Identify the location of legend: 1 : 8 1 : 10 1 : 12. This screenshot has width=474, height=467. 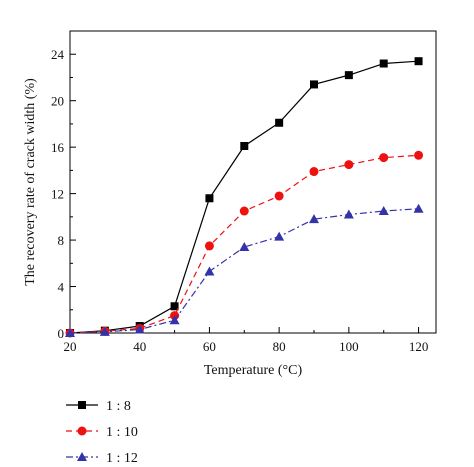
(102, 432).